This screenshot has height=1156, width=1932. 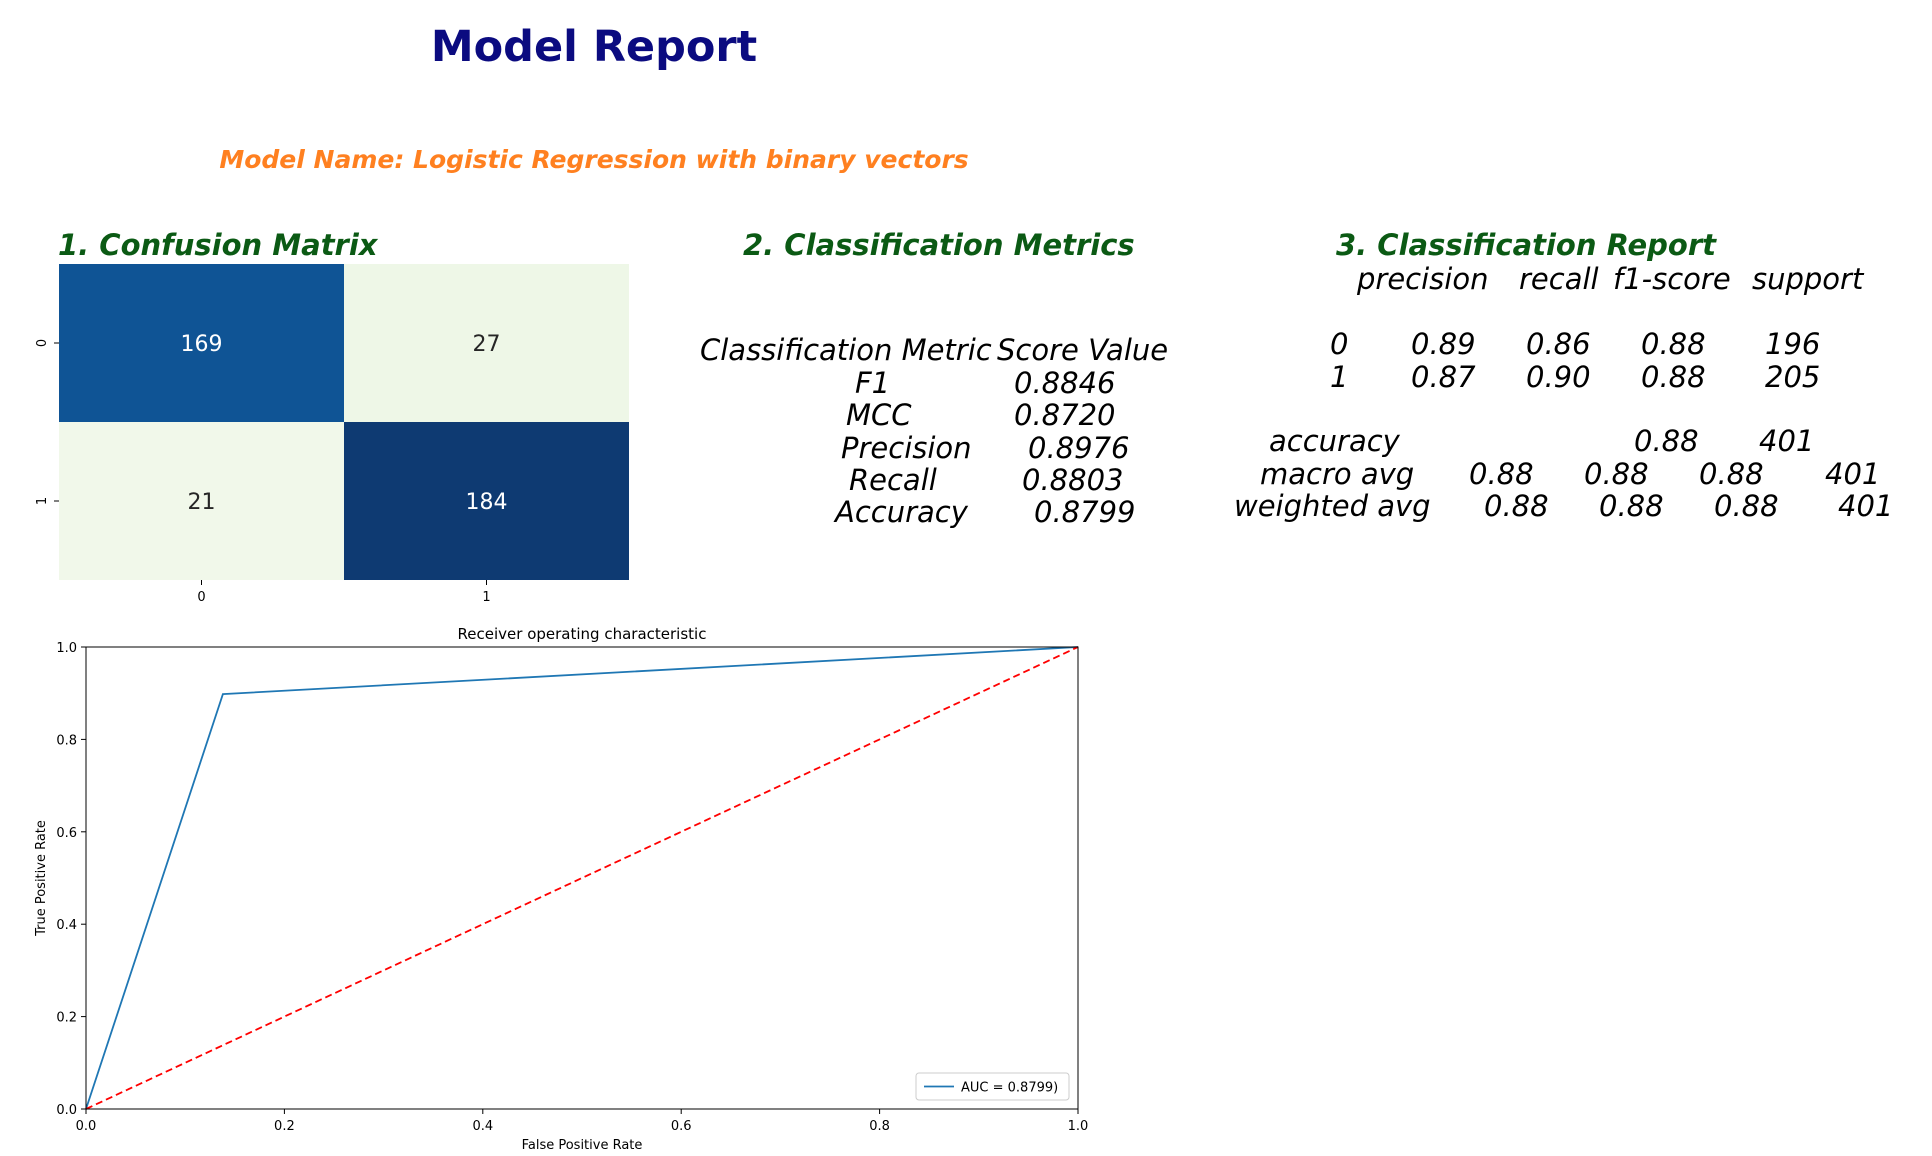 I want to click on report-cell: 205, so click(x=1793, y=377).